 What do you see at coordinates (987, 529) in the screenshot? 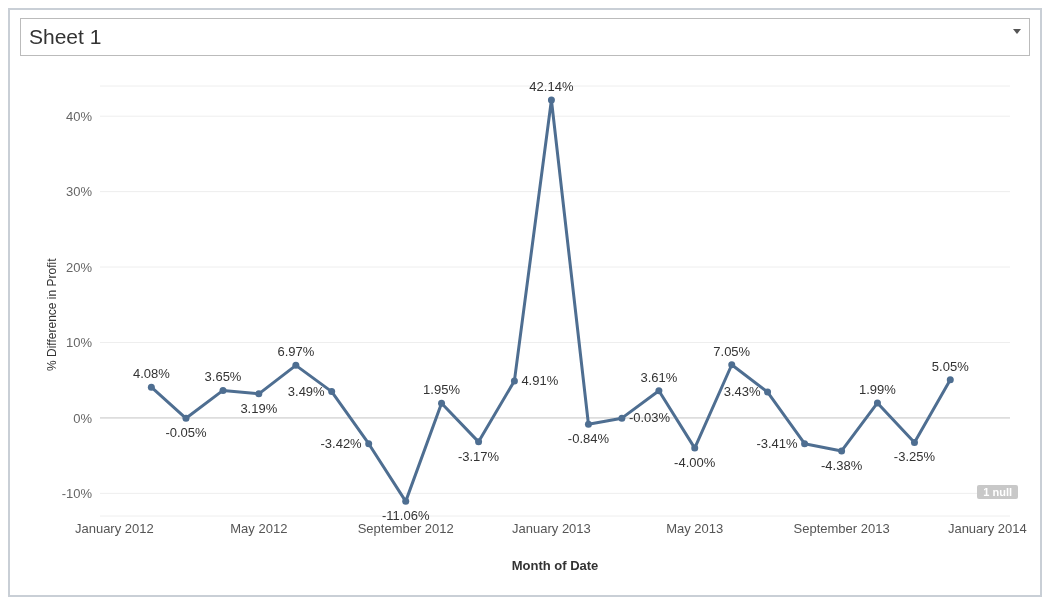
I see `x-tick-label: January 2014` at bounding box center [987, 529].